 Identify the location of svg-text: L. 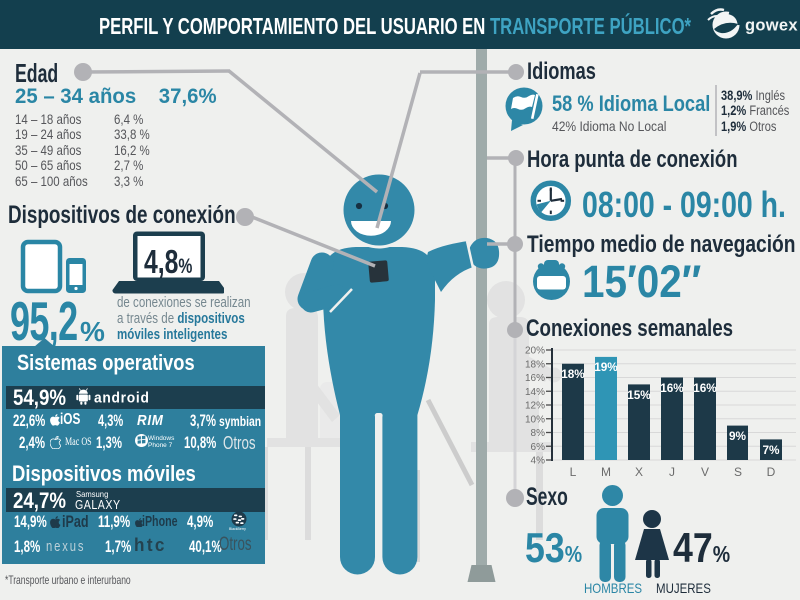
(573, 472).